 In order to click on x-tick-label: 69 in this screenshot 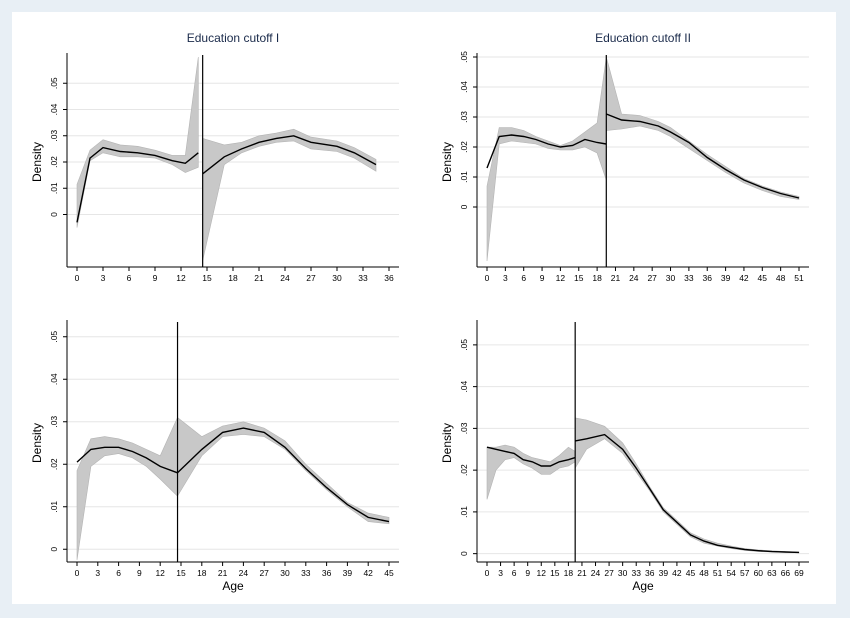, I will do `click(799, 573)`.